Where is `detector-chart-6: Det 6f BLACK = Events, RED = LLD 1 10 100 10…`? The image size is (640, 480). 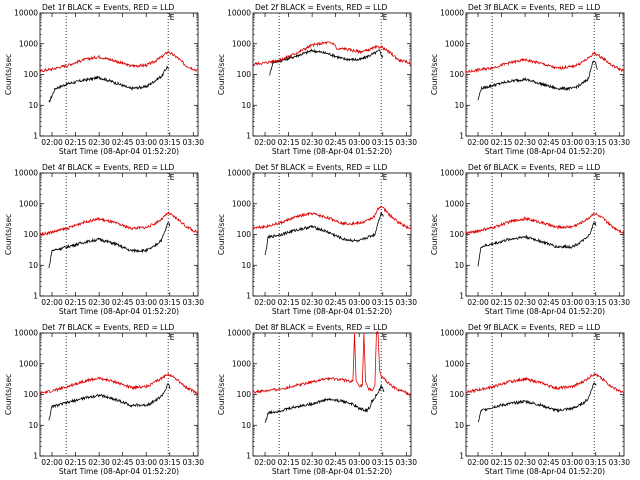
detector-chart-6: Det 6f BLACK = Events, RED = LLD 1 10 100 10… is located at coordinates (530, 239).